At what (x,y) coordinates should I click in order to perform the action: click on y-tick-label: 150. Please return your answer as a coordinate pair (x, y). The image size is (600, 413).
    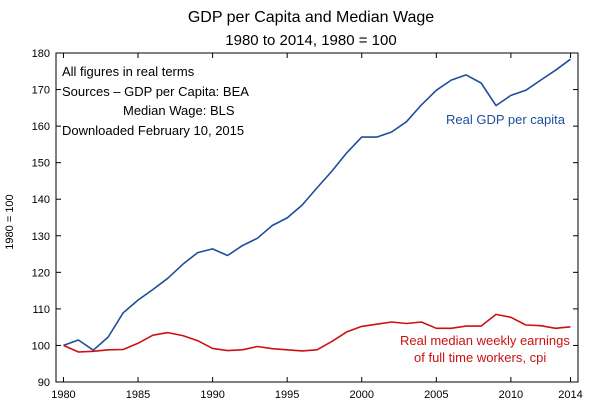
    Looking at the image, I should click on (41, 164).